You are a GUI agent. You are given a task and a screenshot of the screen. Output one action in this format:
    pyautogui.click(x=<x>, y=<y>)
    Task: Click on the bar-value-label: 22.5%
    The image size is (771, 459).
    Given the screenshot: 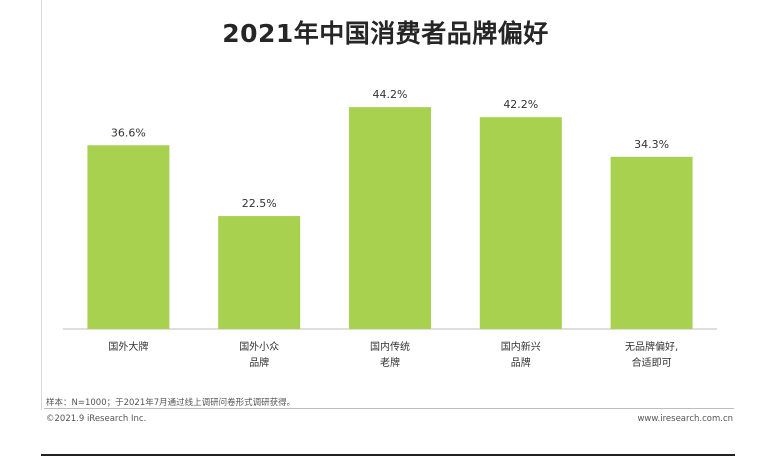 What is the action you would take?
    pyautogui.click(x=259, y=203)
    